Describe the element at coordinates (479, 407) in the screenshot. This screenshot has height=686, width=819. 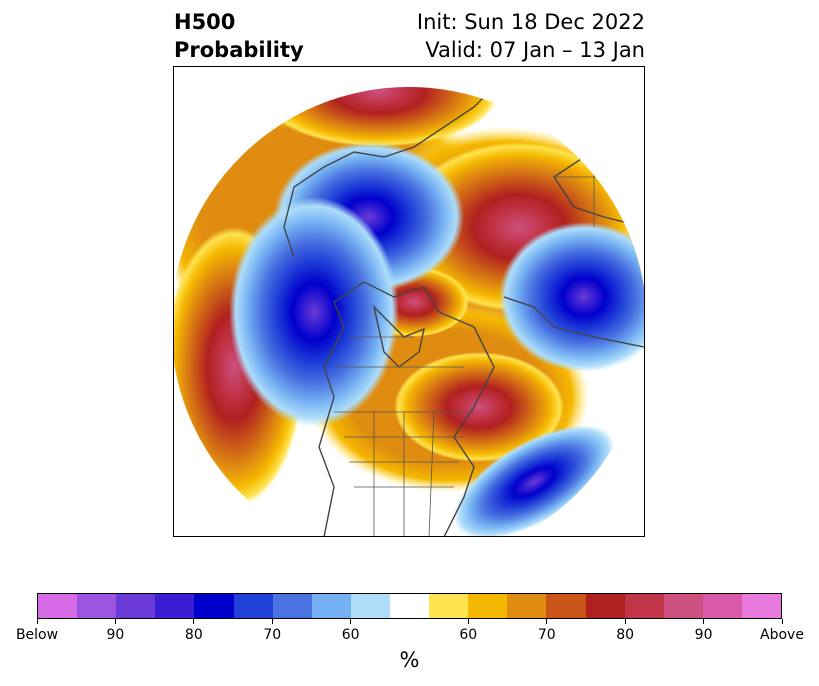
I see `above-center-eastern-canada` at that location.